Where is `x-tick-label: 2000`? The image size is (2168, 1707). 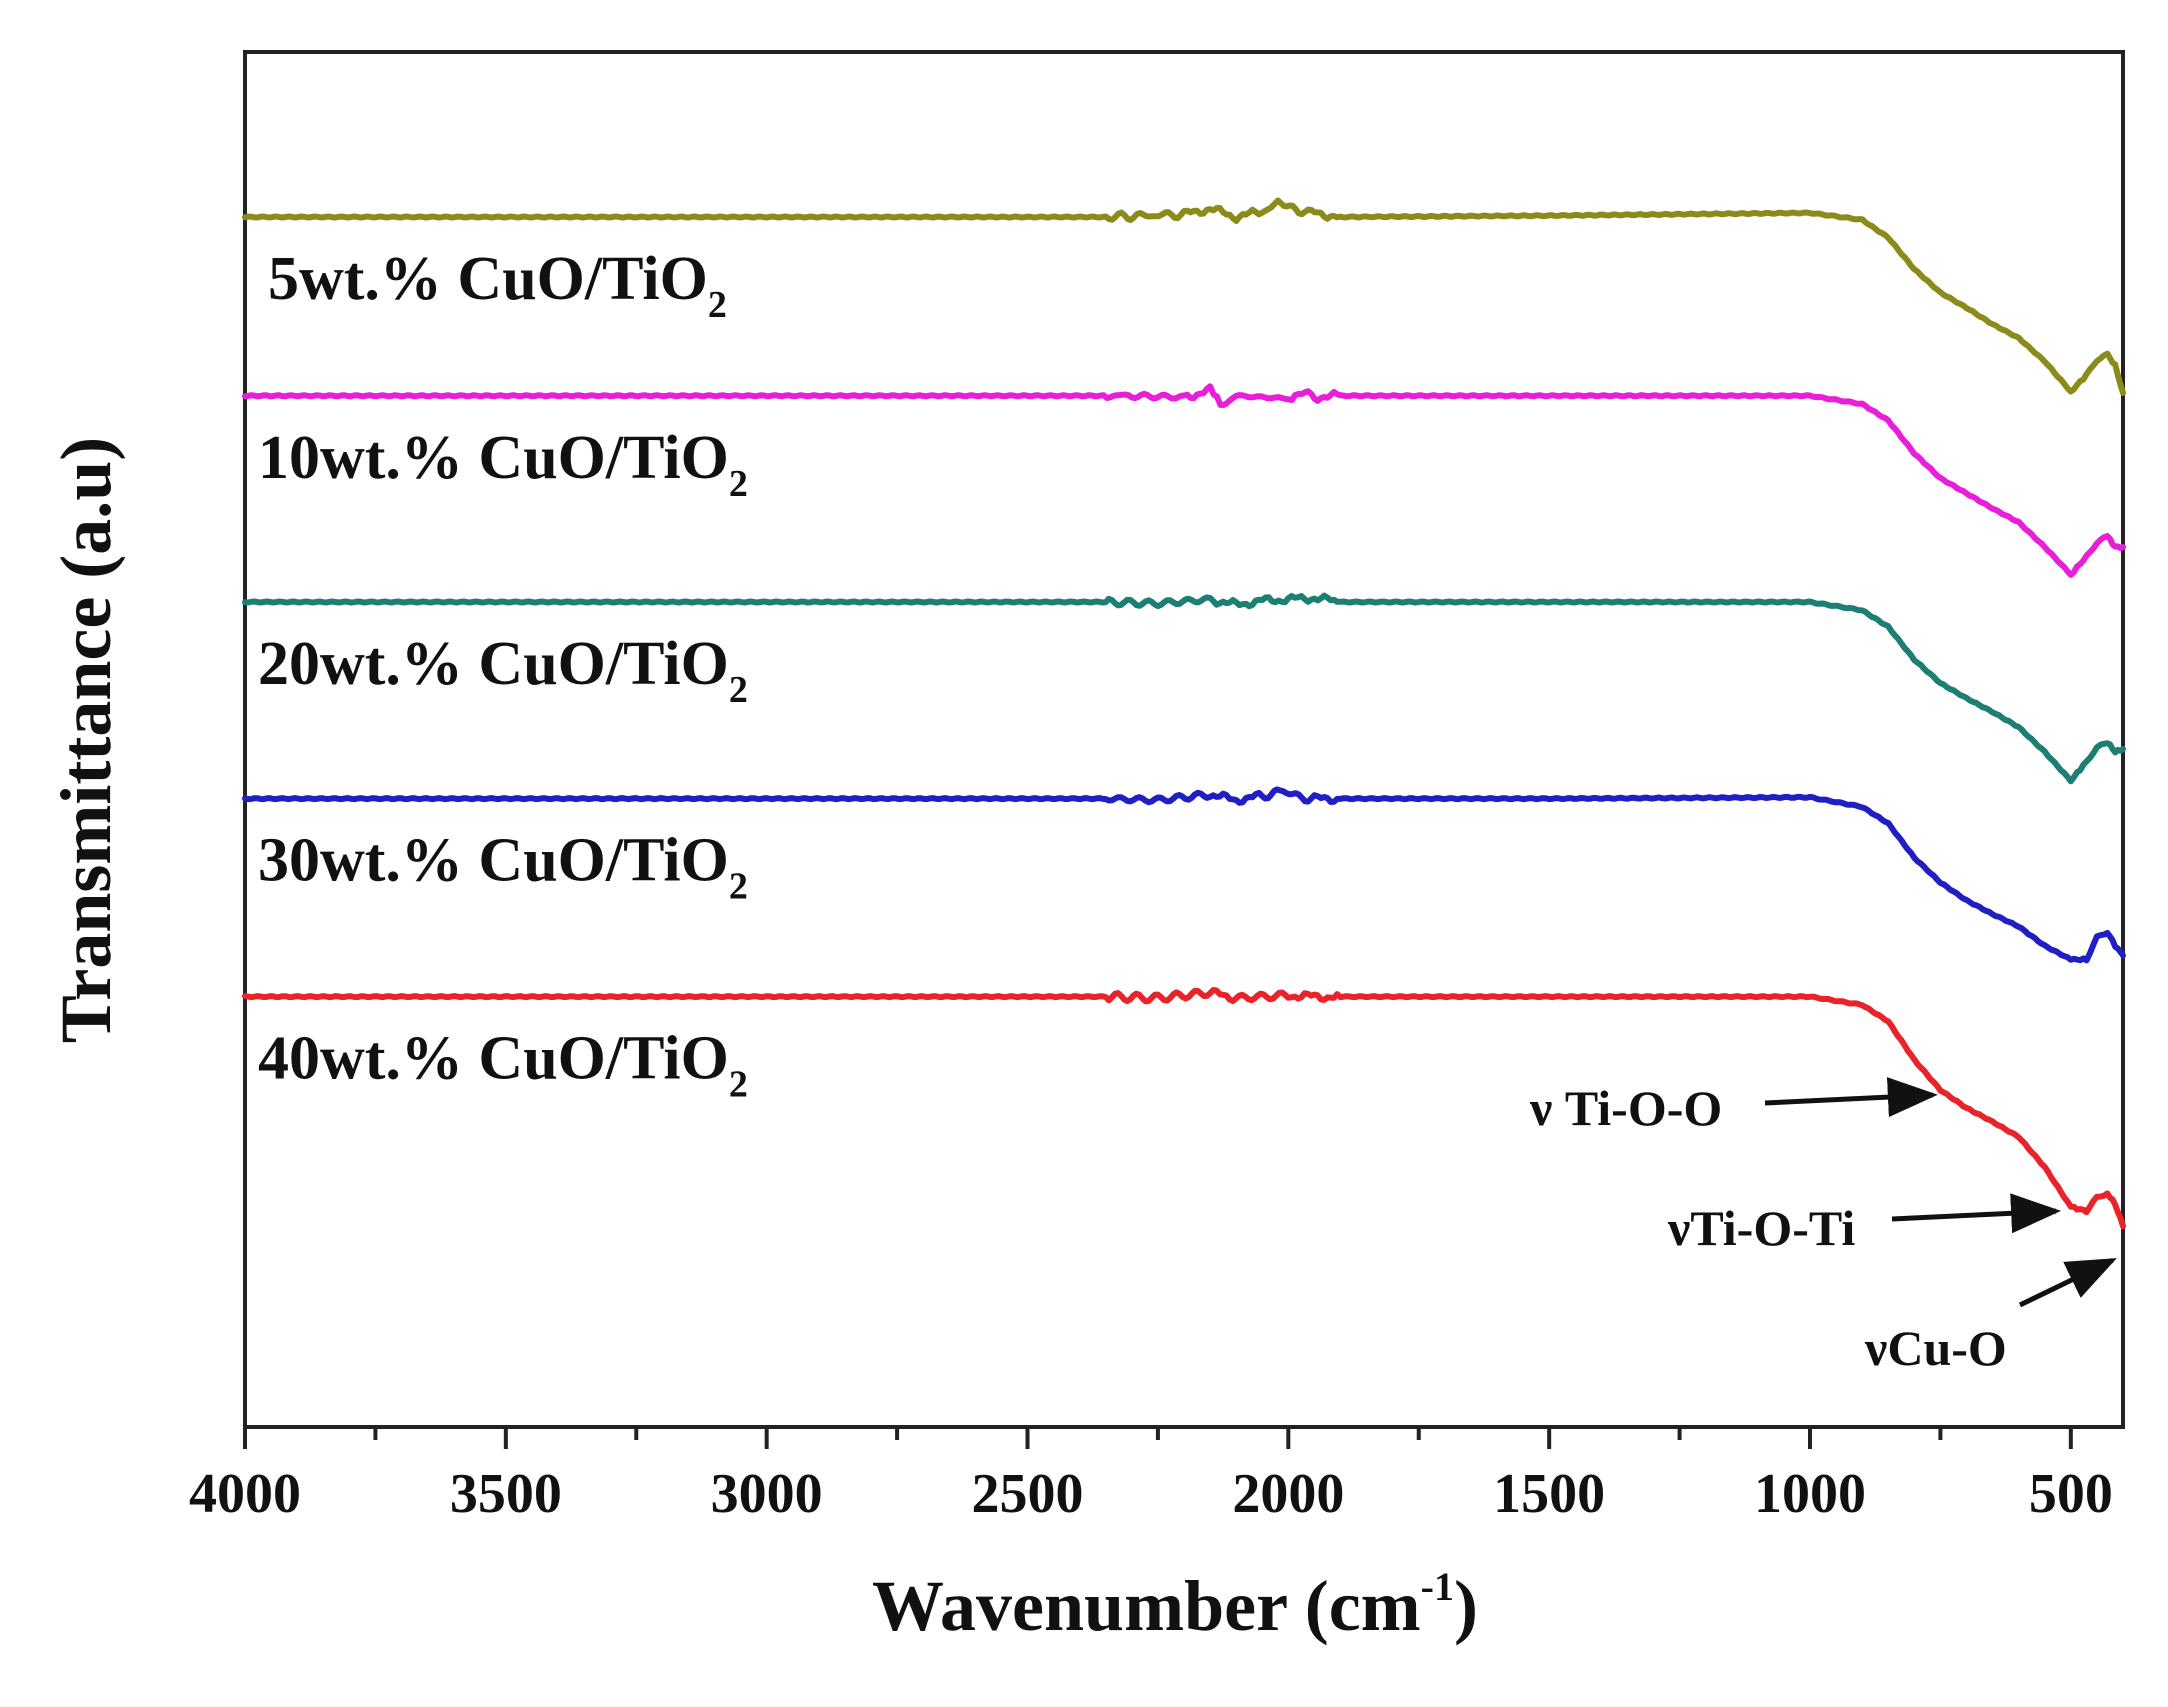
x-tick-label: 2000 is located at coordinates (1288, 1494).